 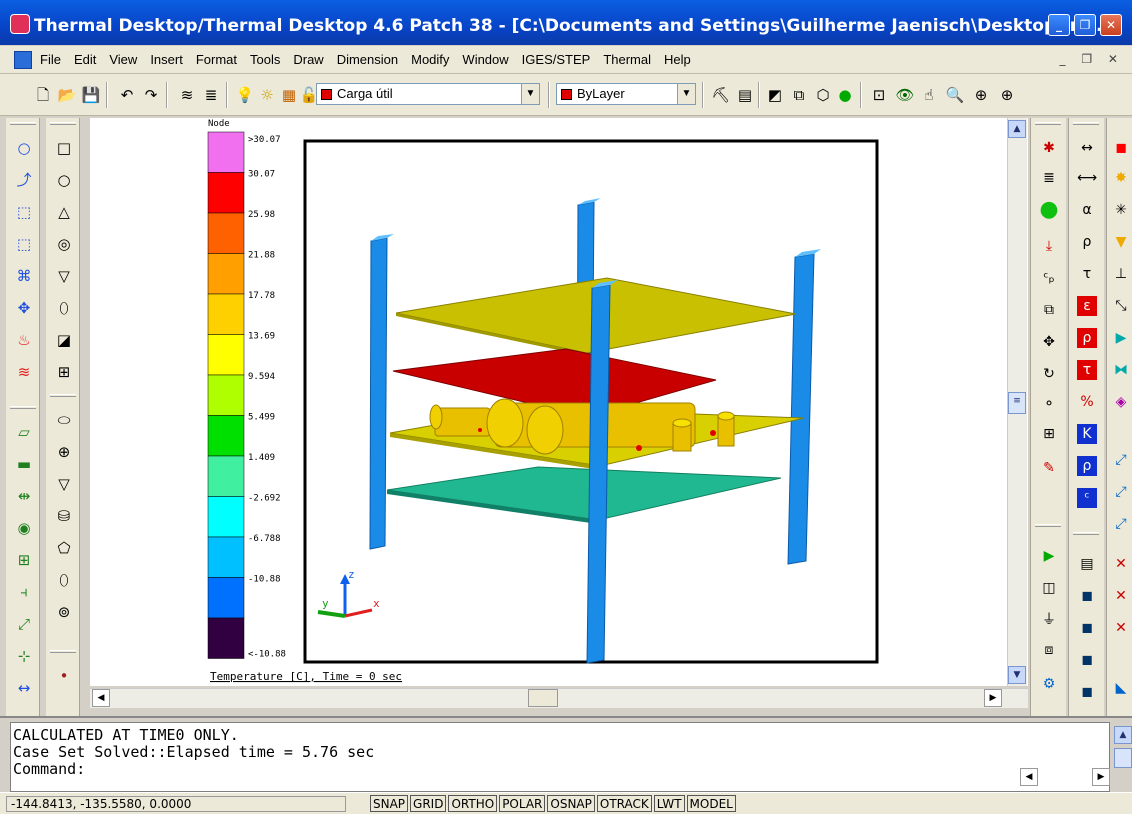 What do you see at coordinates (24, 340) in the screenshot?
I see `heater-icon: ♨` at bounding box center [24, 340].